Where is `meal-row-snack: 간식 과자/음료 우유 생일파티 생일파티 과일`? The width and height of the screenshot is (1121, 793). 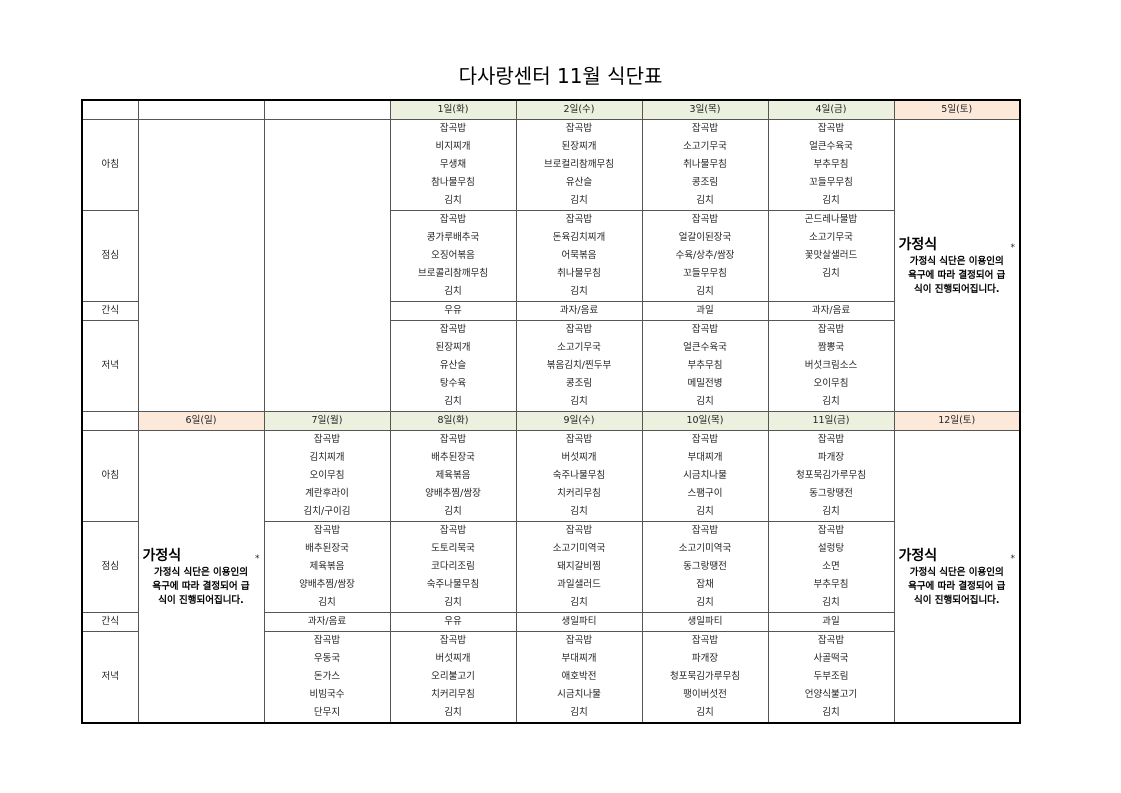 meal-row-snack: 간식 과자/음료 우유 생일파티 생일파티 과일 is located at coordinates (550, 622).